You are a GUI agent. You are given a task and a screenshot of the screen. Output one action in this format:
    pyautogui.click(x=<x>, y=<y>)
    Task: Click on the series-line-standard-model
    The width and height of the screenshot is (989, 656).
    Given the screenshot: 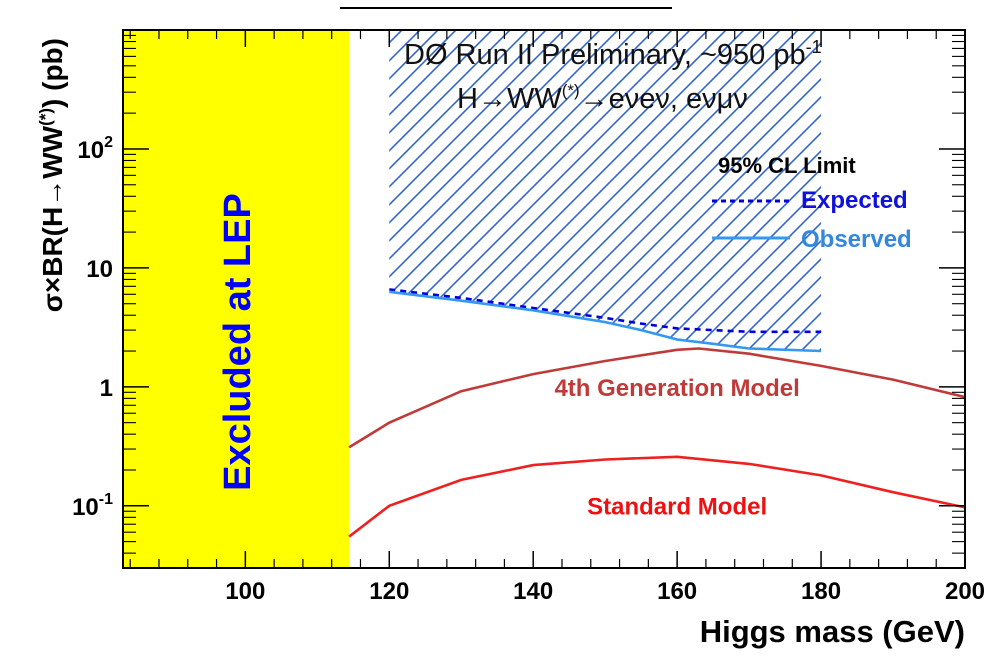 What is the action you would take?
    pyautogui.click(x=656, y=496)
    